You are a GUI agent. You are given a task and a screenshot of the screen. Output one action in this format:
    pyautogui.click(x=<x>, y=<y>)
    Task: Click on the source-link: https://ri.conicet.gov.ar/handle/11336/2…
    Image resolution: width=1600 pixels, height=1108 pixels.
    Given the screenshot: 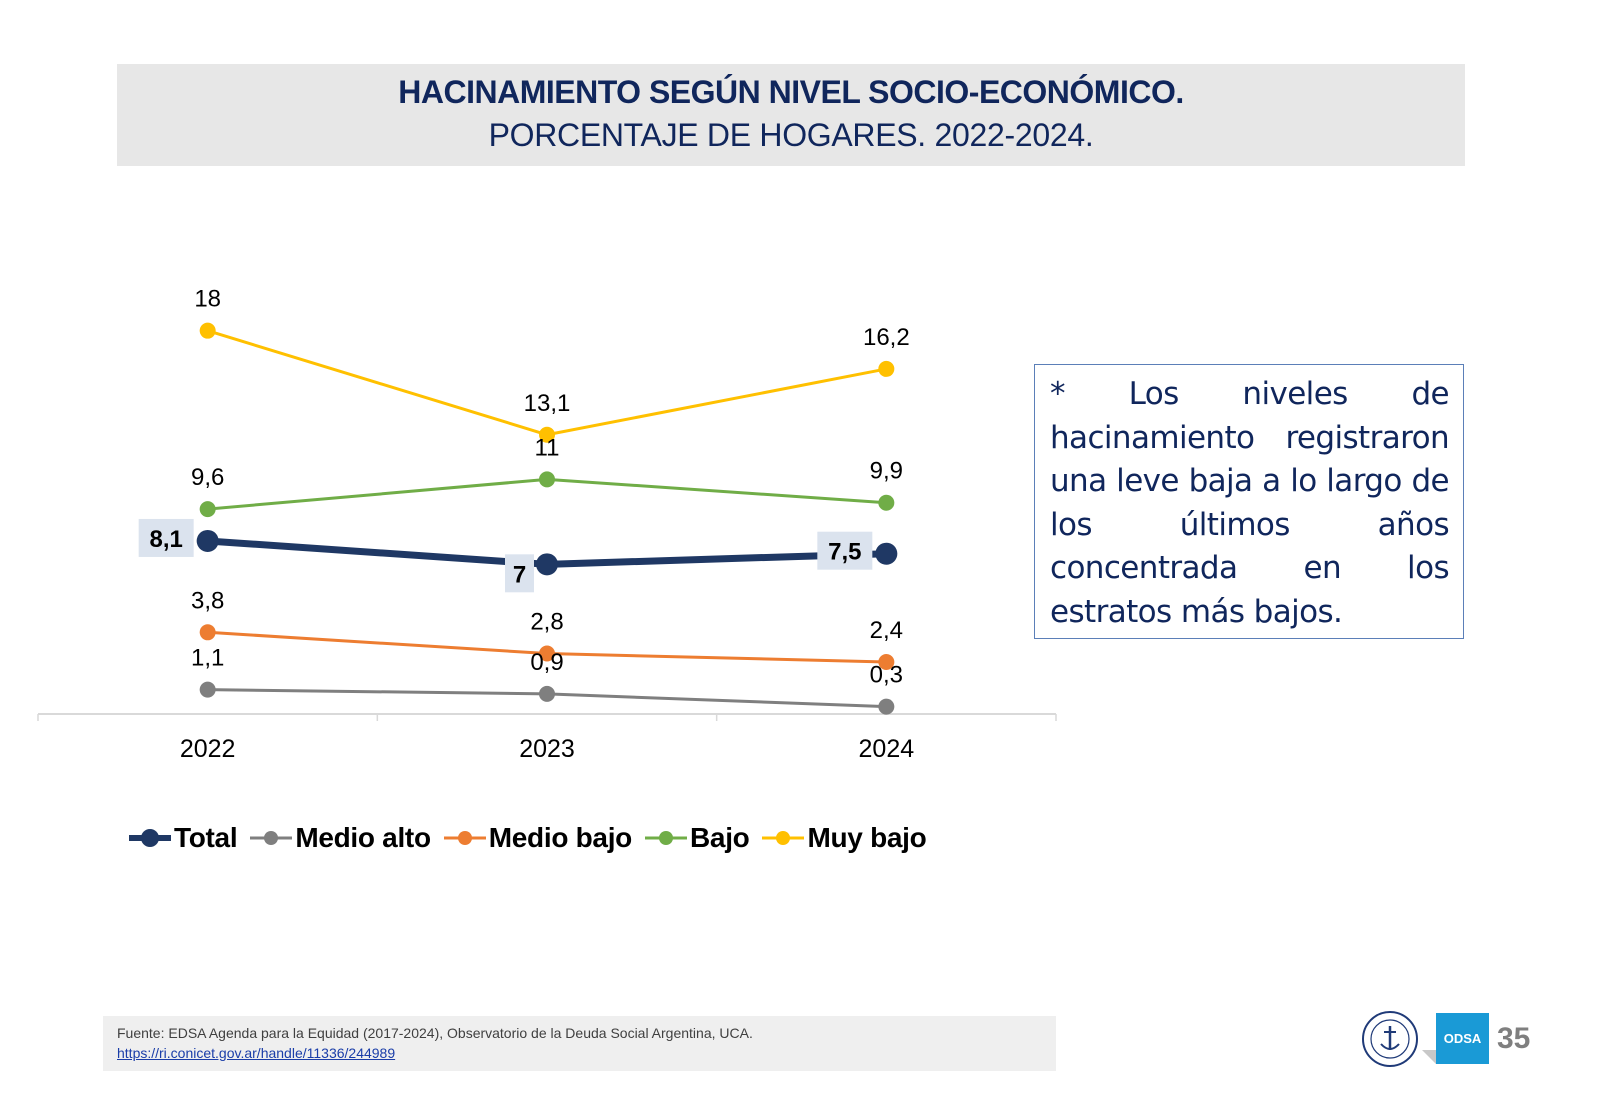 What is the action you would take?
    pyautogui.click(x=256, y=1053)
    